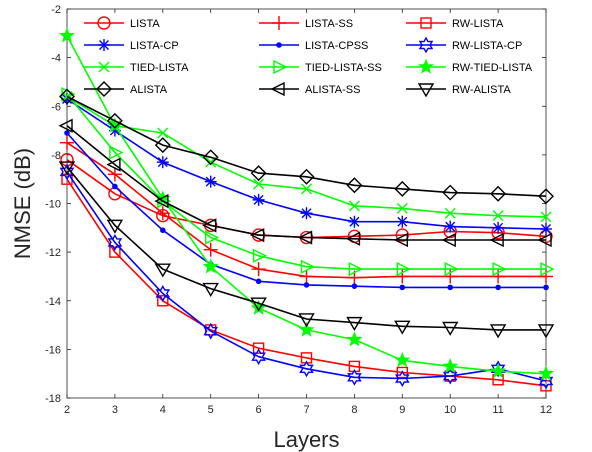 The width and height of the screenshot is (592, 452). I want to click on legend-label: TIED-LISTA, so click(159, 68).